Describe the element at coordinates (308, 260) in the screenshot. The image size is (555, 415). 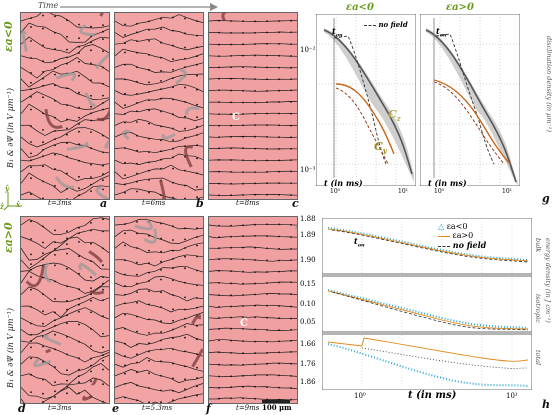
I see `h-top-tick-2: 1.90` at that location.